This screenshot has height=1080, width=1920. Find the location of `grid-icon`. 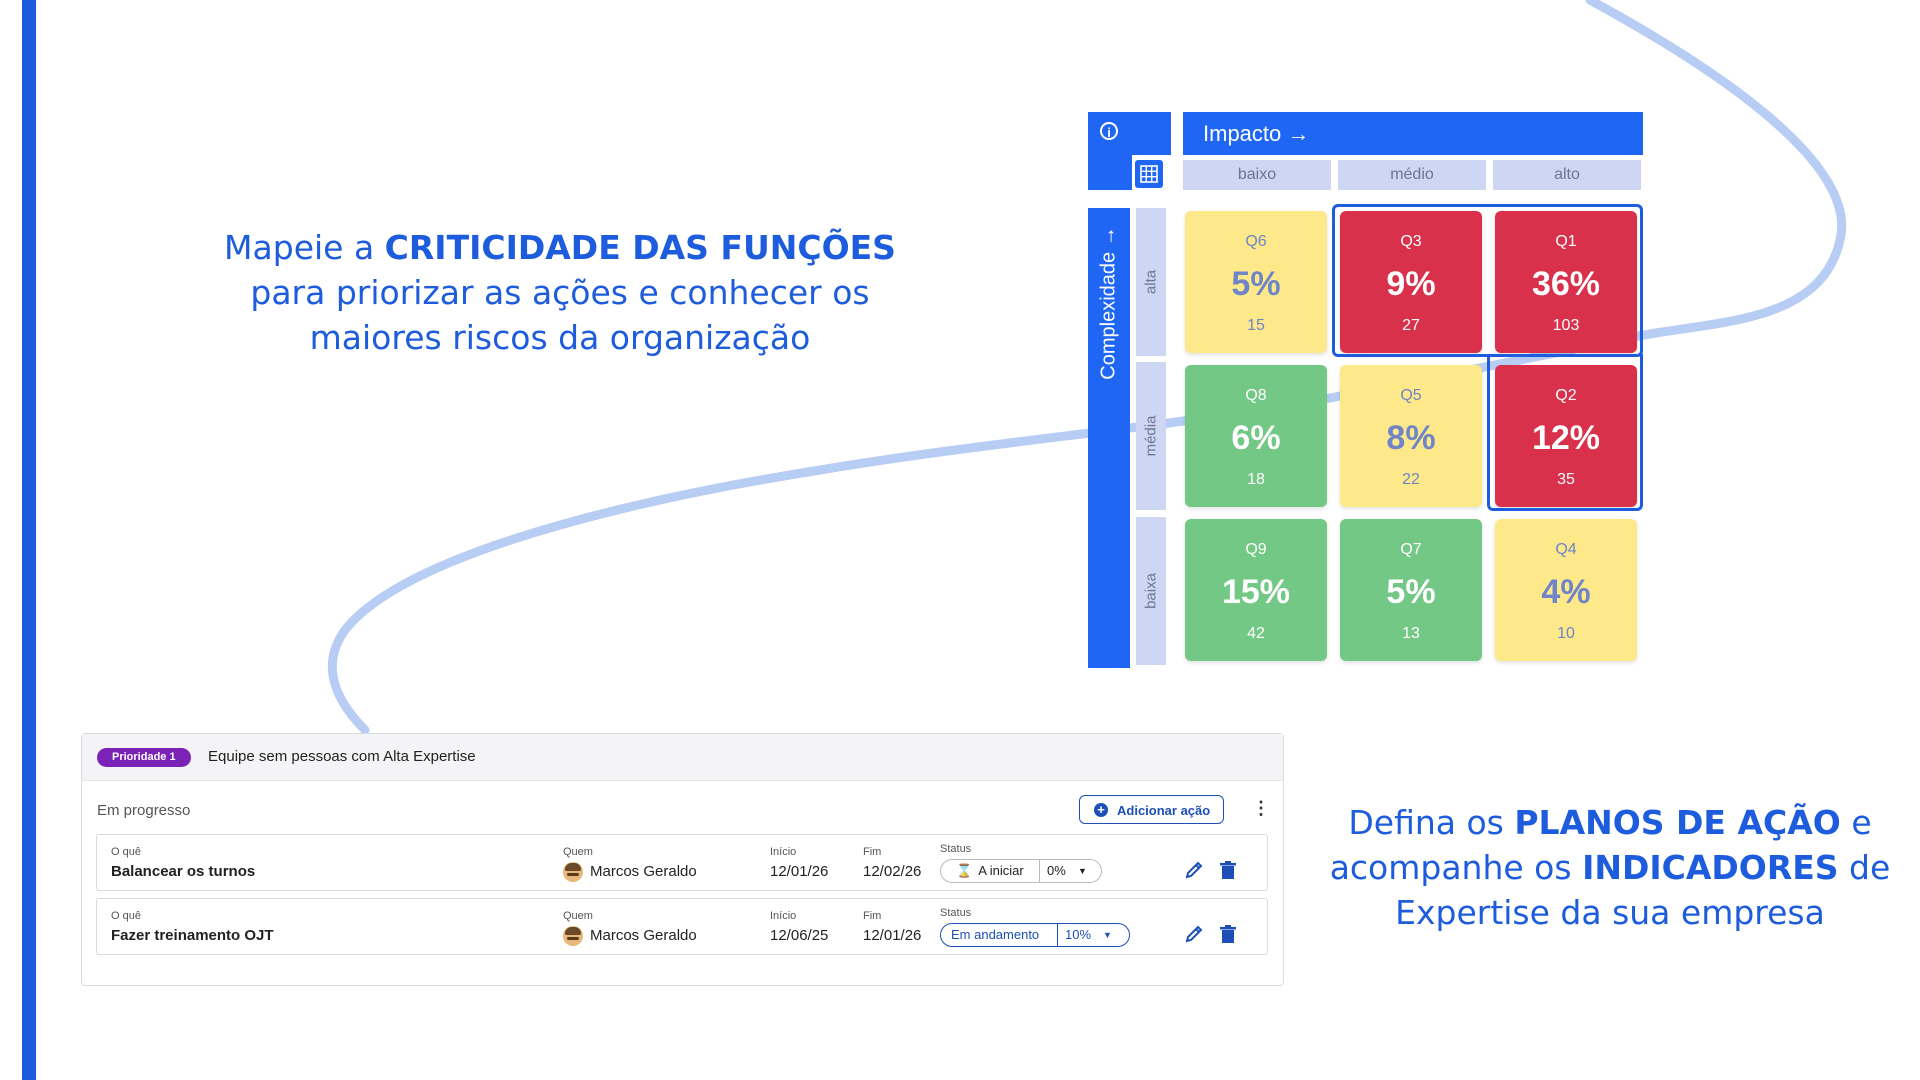

grid-icon is located at coordinates (1149, 174).